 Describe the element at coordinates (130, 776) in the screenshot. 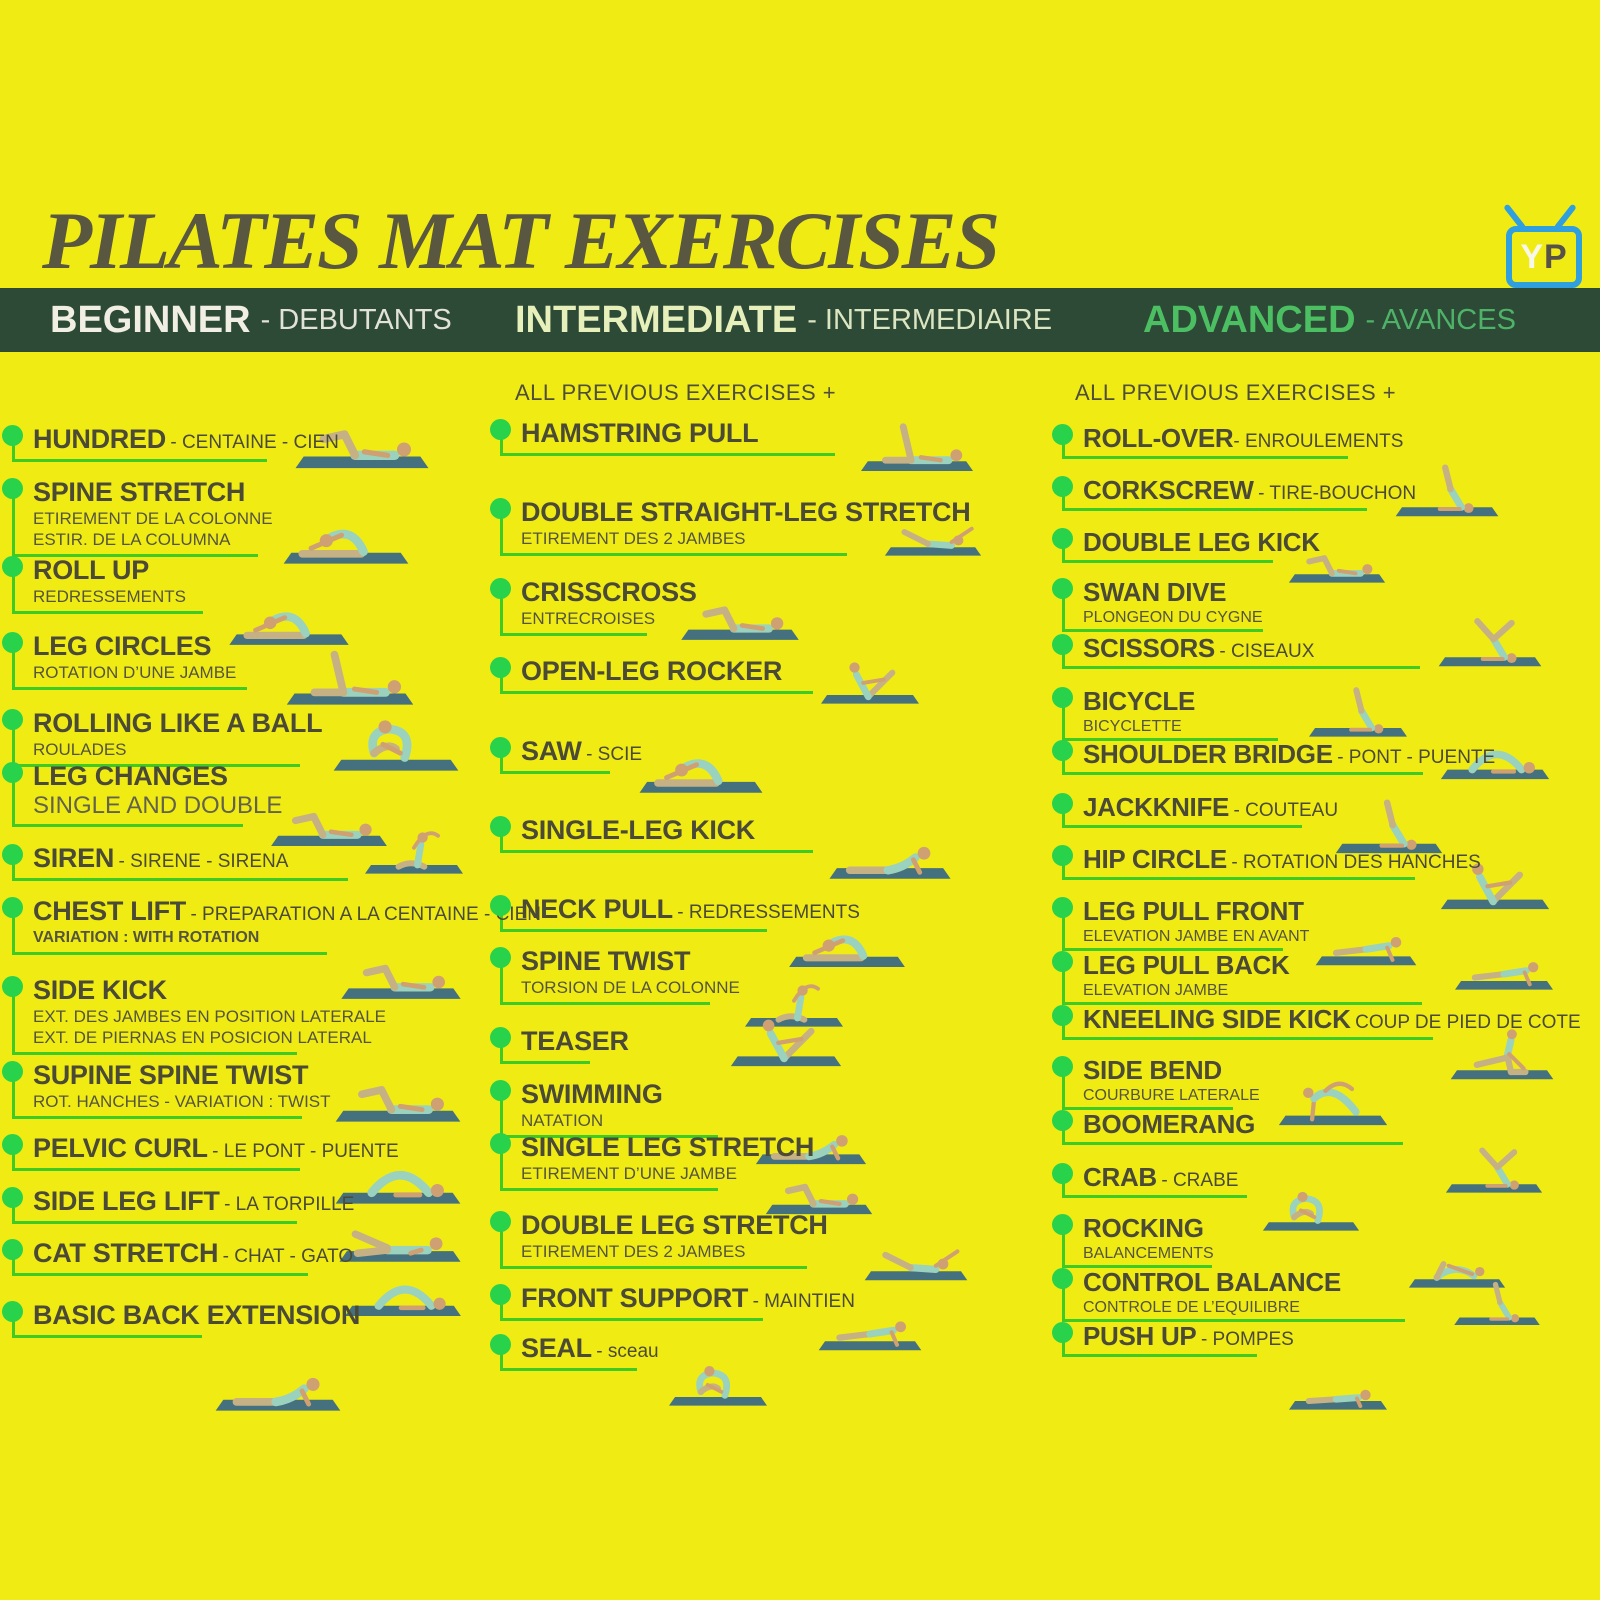

I see `exercise-name: LEG CHANGES` at that location.